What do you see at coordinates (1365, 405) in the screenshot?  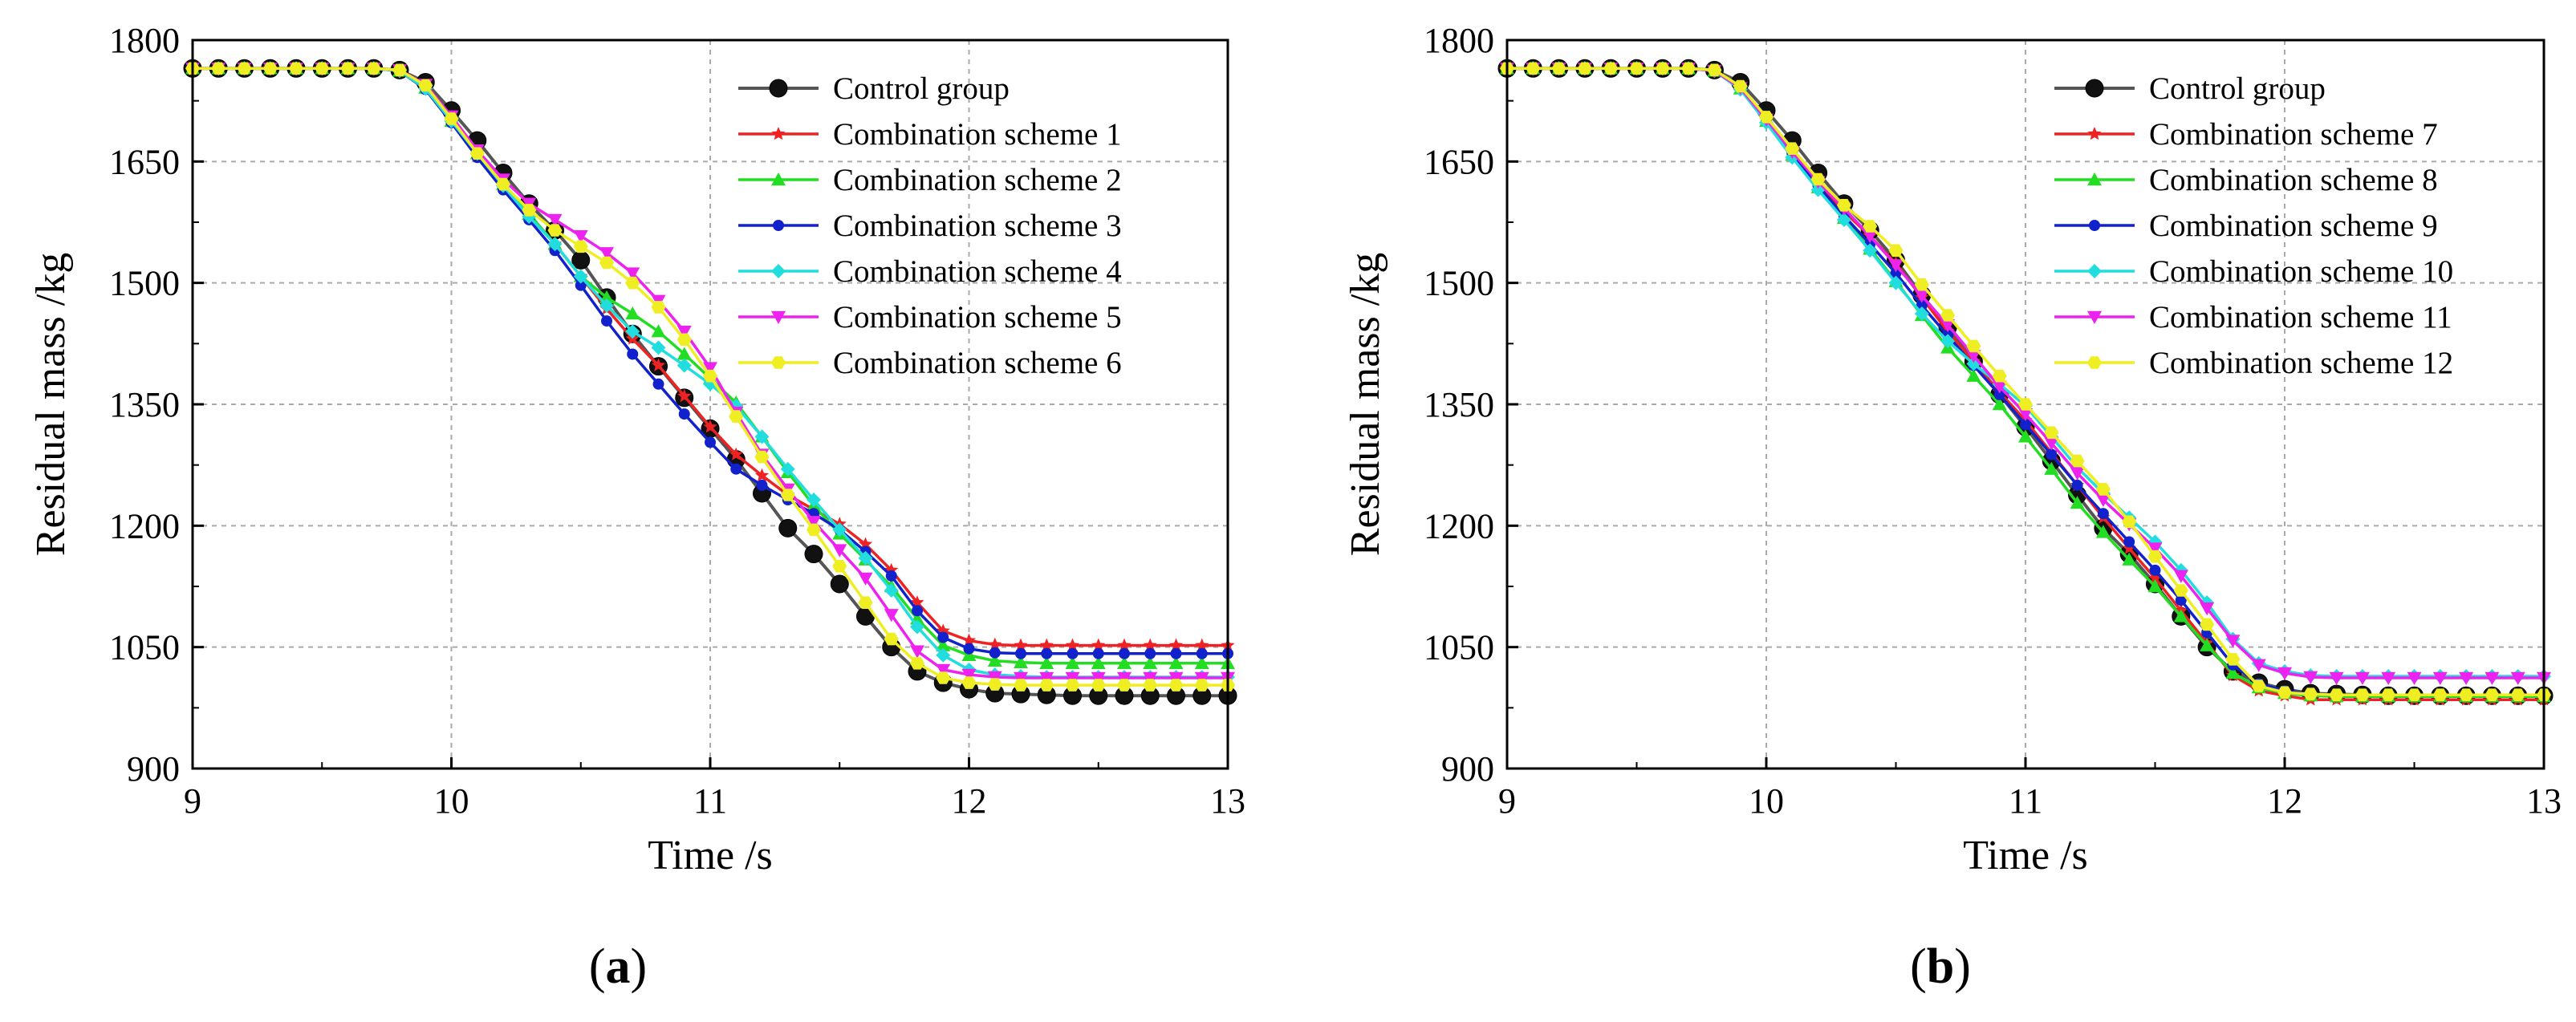 I see `y-axis-label: Residual mass /kg` at bounding box center [1365, 405].